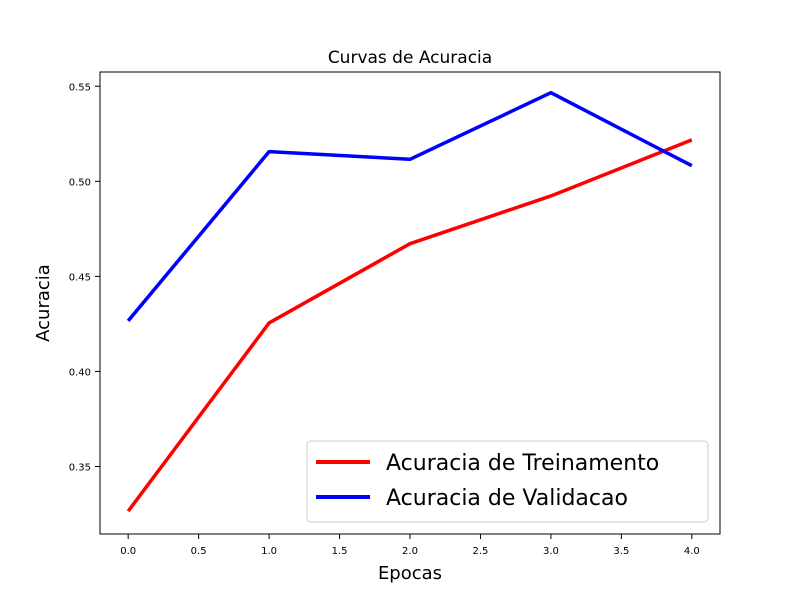 The image size is (800, 604). Describe the element at coordinates (80, 182) in the screenshot. I see `y-tick-label: 0.50` at that location.